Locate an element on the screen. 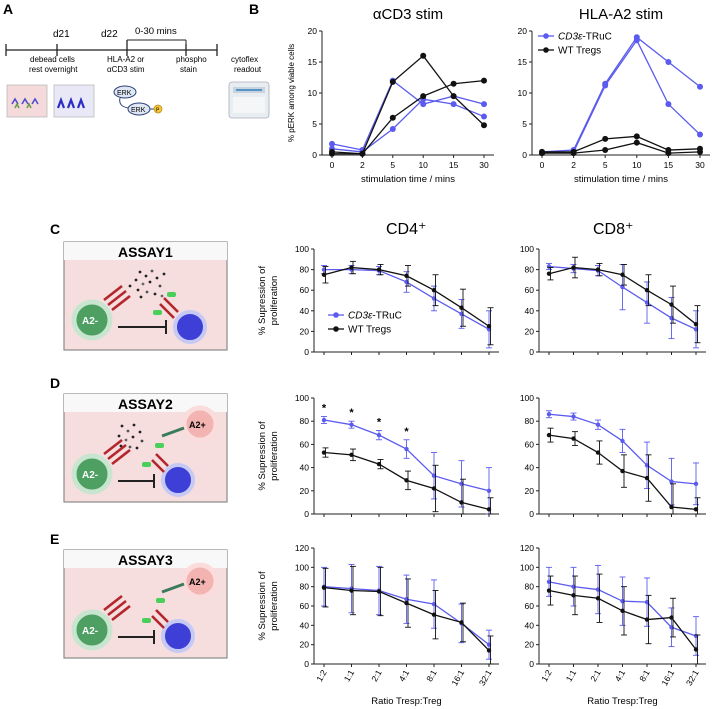 The height and width of the screenshot is (709, 726). x-tick-label: 2 is located at coordinates (573, 165).